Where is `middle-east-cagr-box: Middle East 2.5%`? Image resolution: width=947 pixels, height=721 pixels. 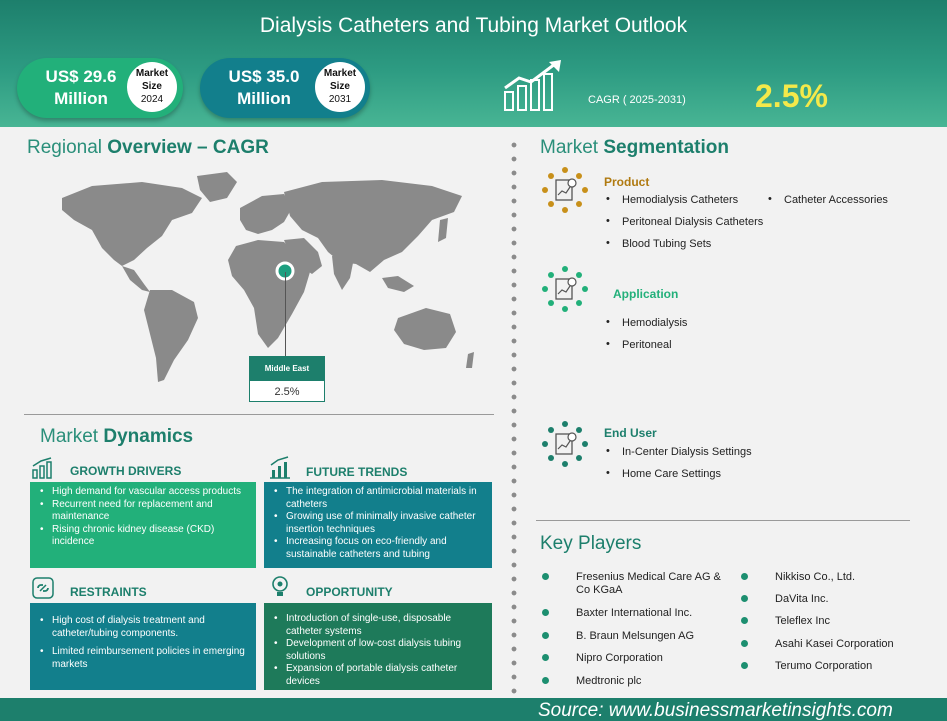 middle-east-cagr-box: Middle East 2.5% is located at coordinates (287, 379).